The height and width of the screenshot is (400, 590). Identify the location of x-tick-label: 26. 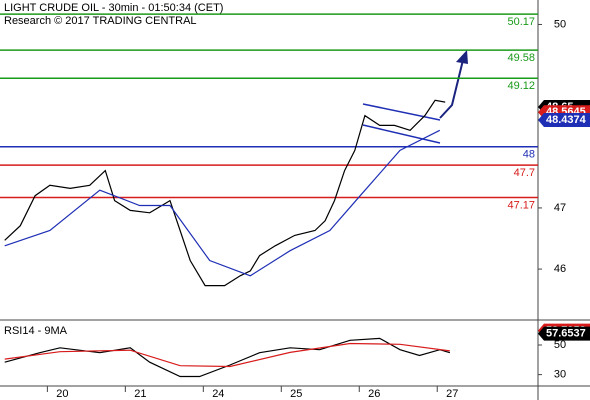
(374, 394).